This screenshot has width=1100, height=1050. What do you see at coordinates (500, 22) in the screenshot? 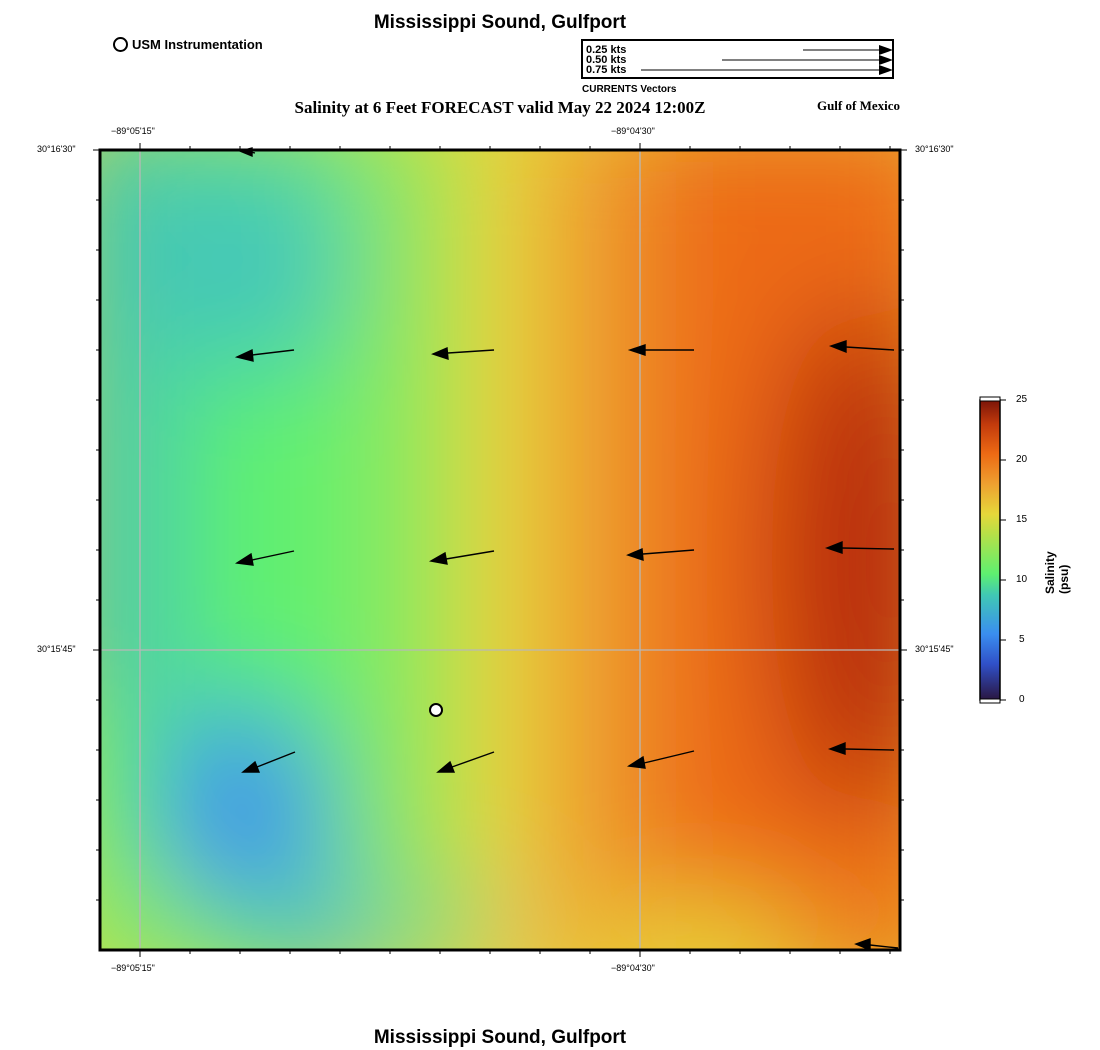
I see `map-title: Mississippi Sound, Gulfport` at bounding box center [500, 22].